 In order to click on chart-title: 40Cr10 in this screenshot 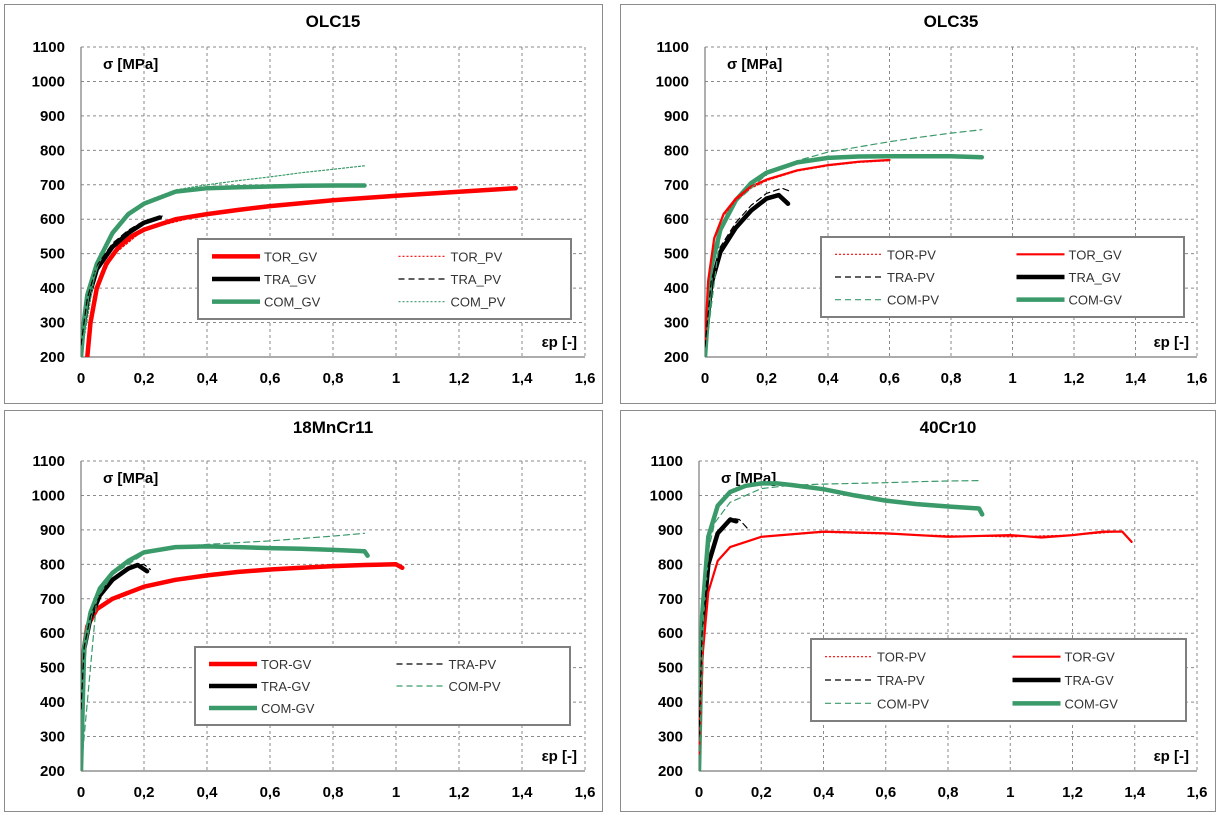, I will do `click(948, 427)`.